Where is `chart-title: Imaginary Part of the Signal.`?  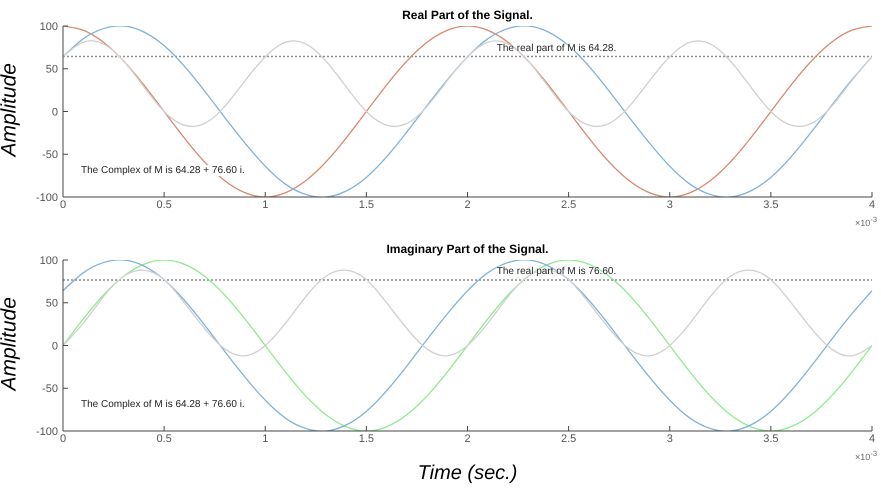
chart-title: Imaginary Part of the Signal. is located at coordinates (467, 249).